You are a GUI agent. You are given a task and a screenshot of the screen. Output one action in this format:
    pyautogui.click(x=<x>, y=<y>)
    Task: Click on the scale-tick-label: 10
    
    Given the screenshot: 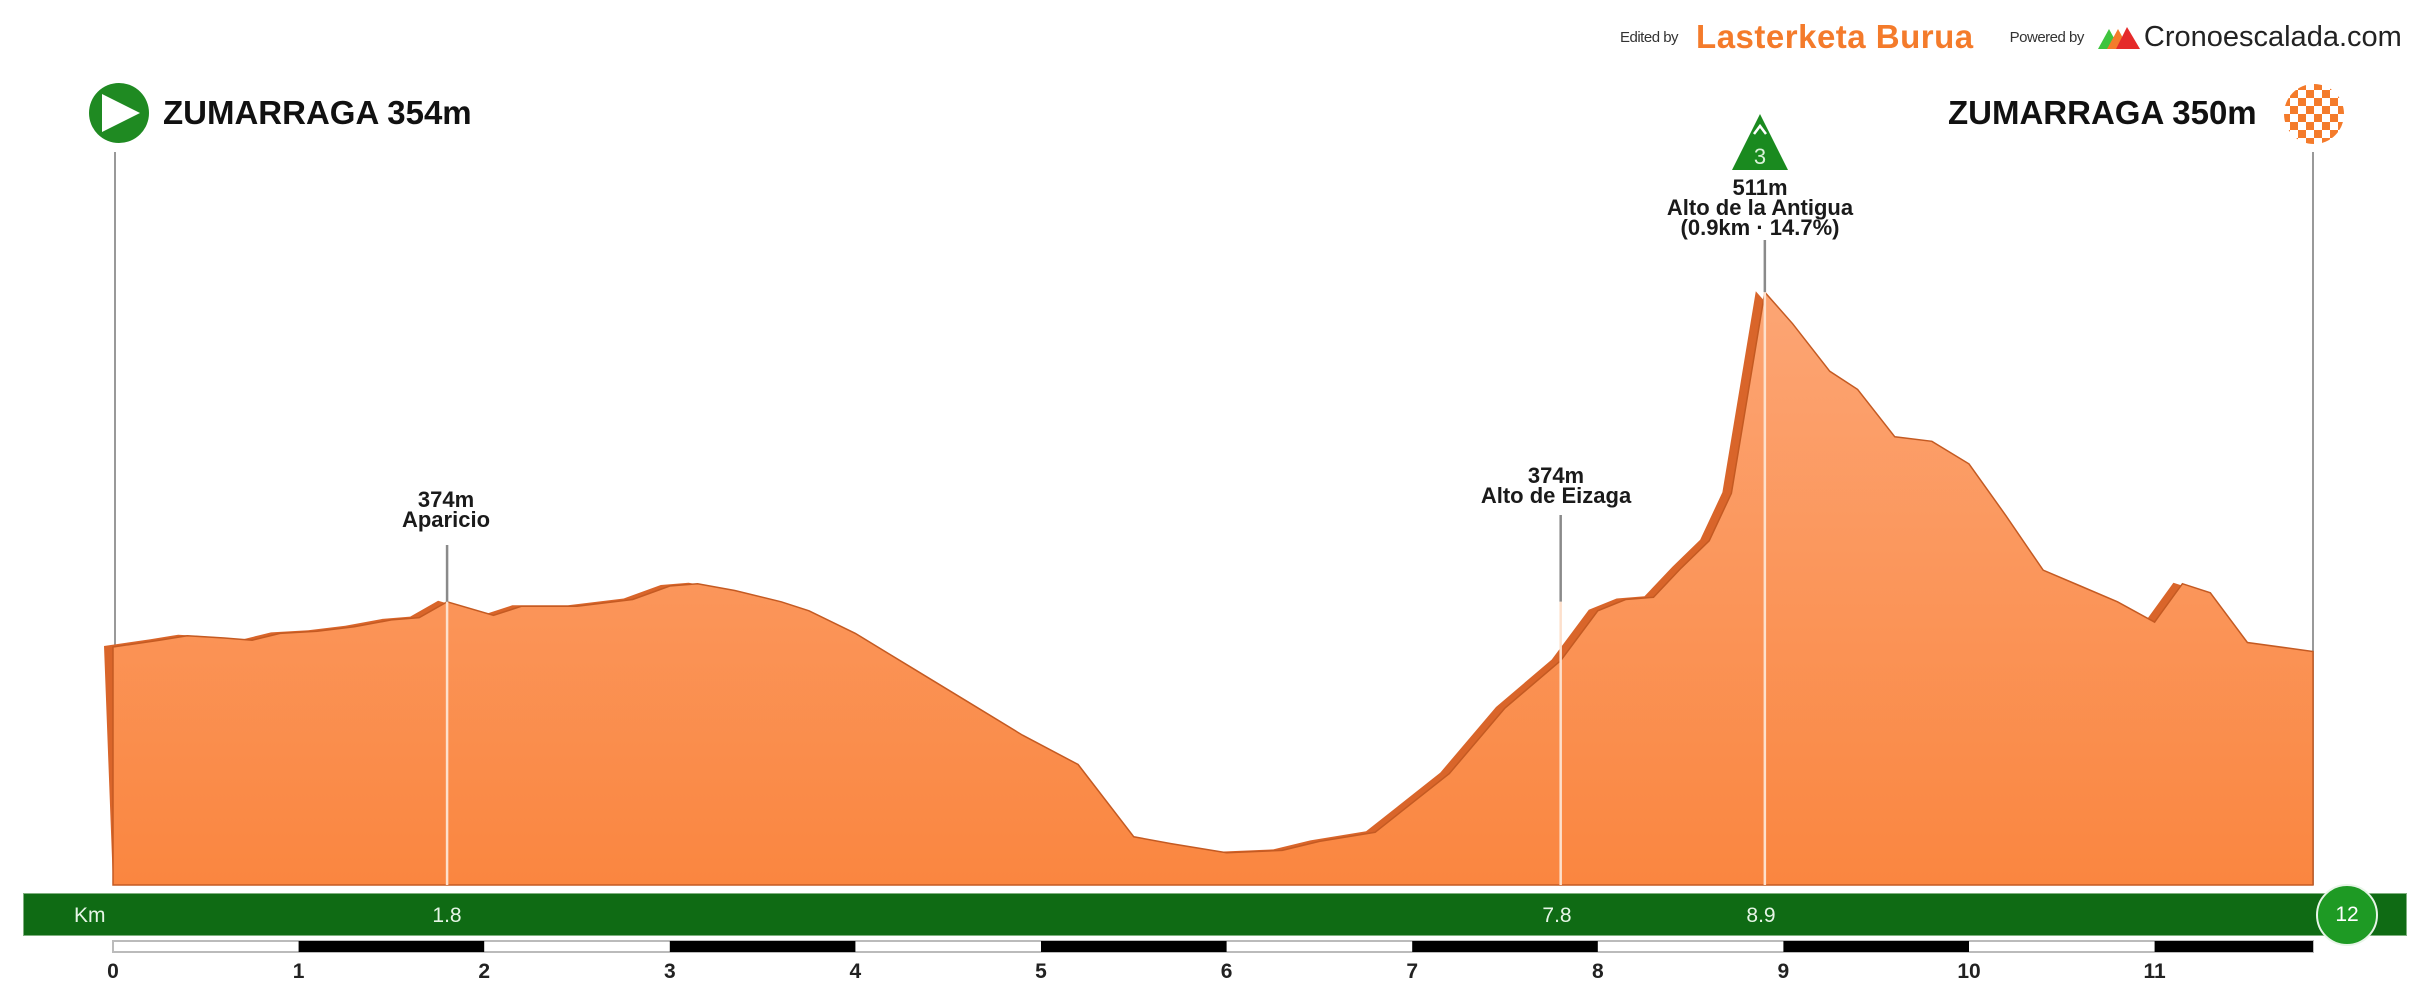 What is the action you would take?
    pyautogui.click(x=1969, y=971)
    